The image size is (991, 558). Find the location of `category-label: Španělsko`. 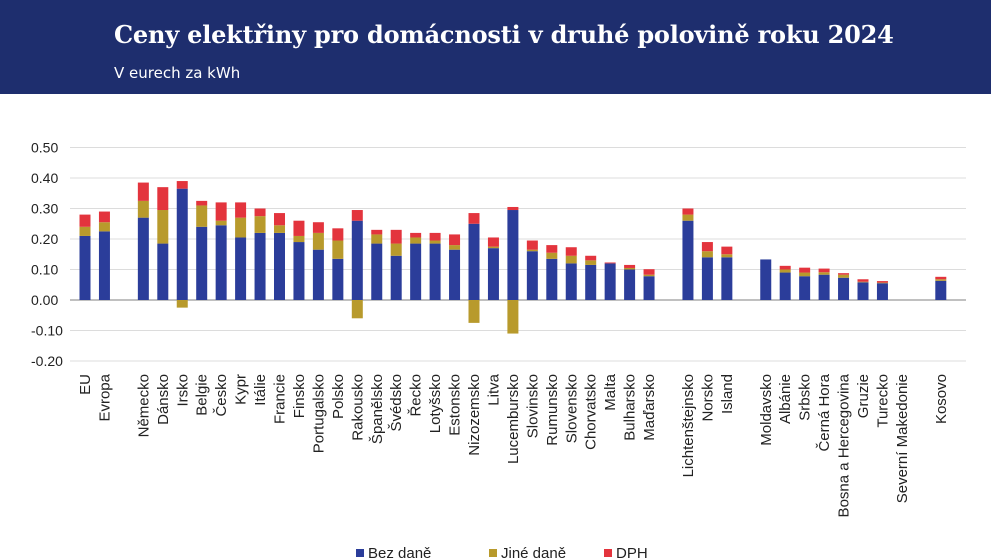

category-label: Španělsko is located at coordinates (377, 409).